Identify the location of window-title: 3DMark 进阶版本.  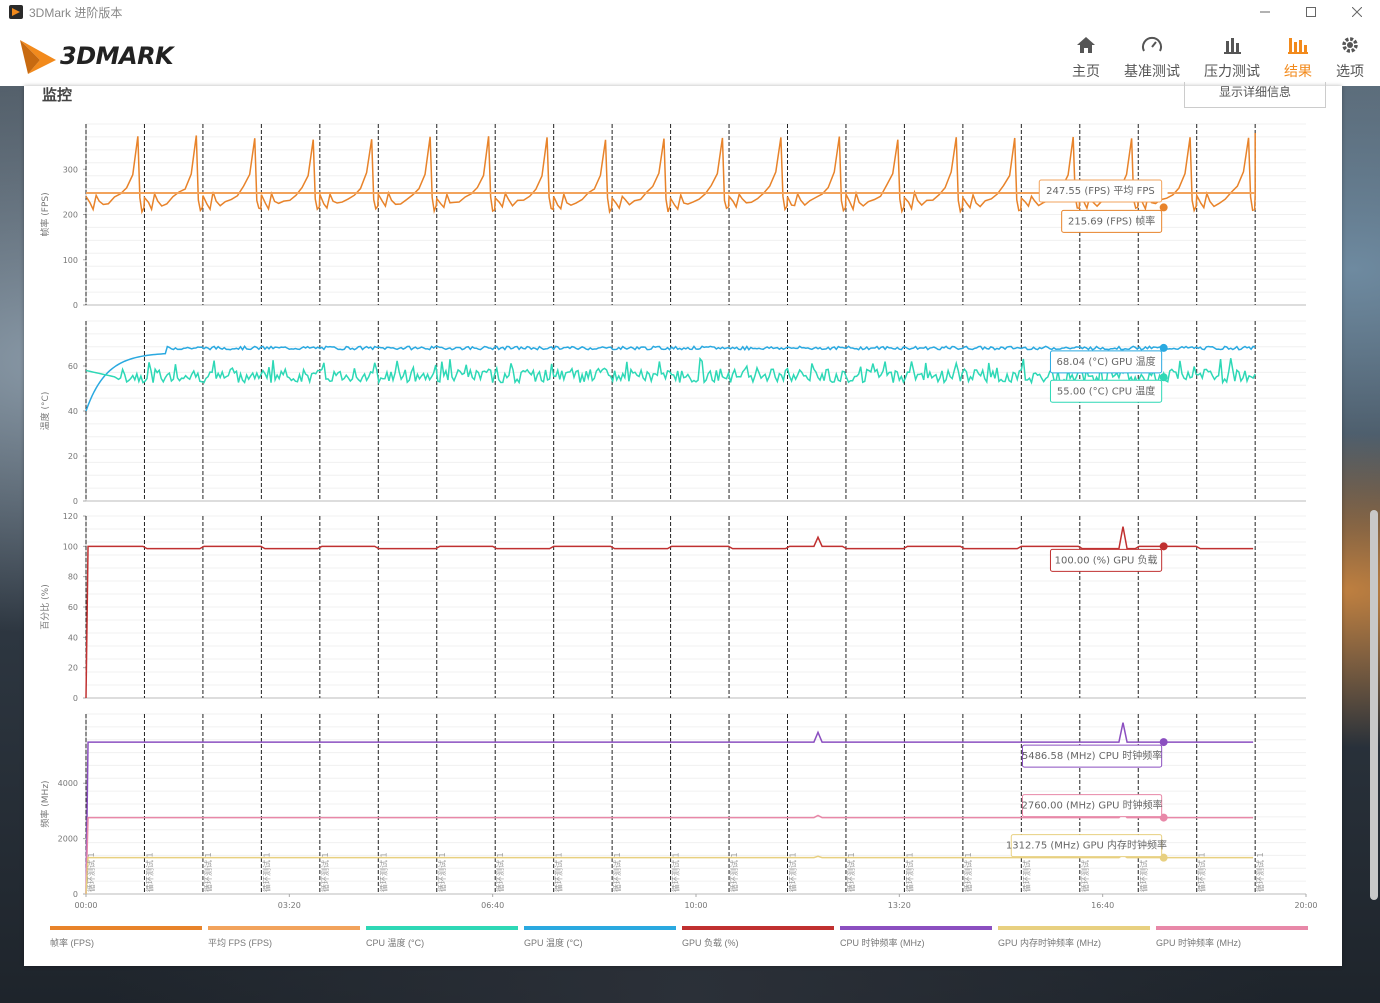
(76, 12).